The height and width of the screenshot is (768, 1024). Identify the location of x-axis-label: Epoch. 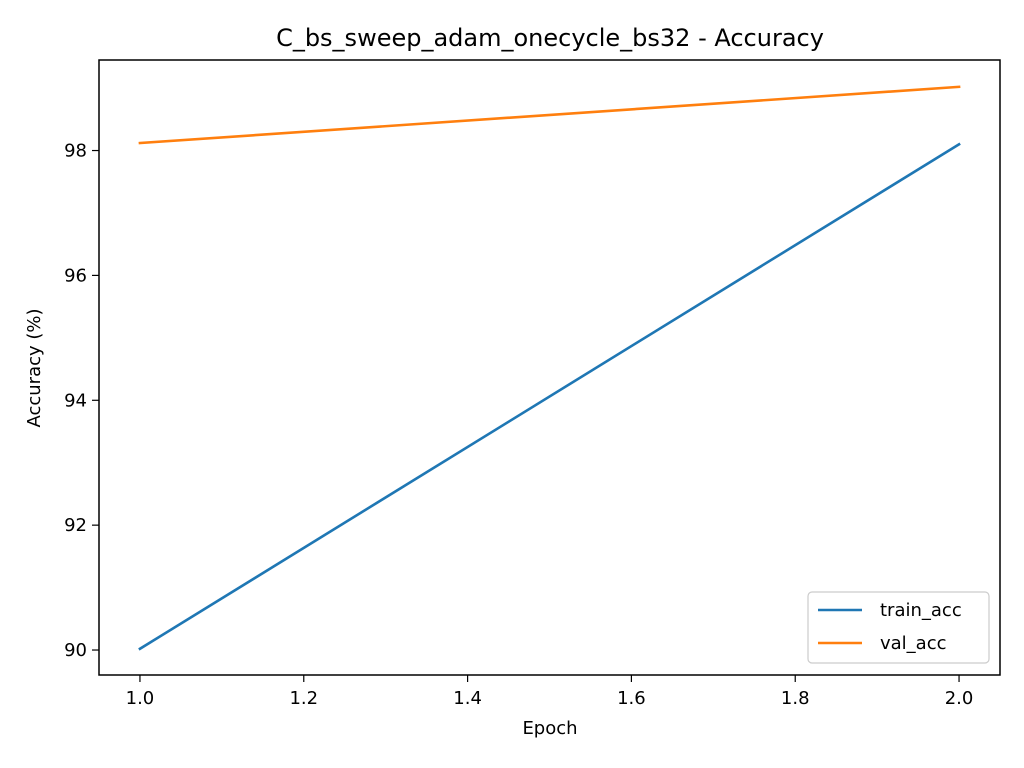
(549, 728).